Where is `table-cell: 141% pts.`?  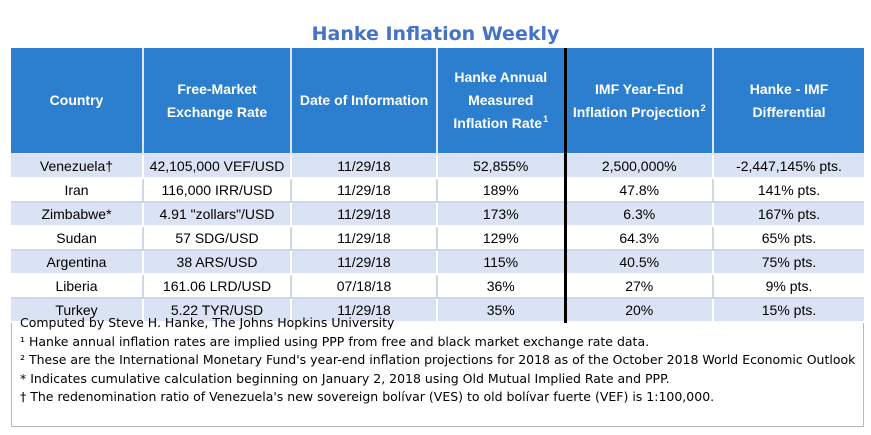 table-cell: 141% pts. is located at coordinates (788, 190).